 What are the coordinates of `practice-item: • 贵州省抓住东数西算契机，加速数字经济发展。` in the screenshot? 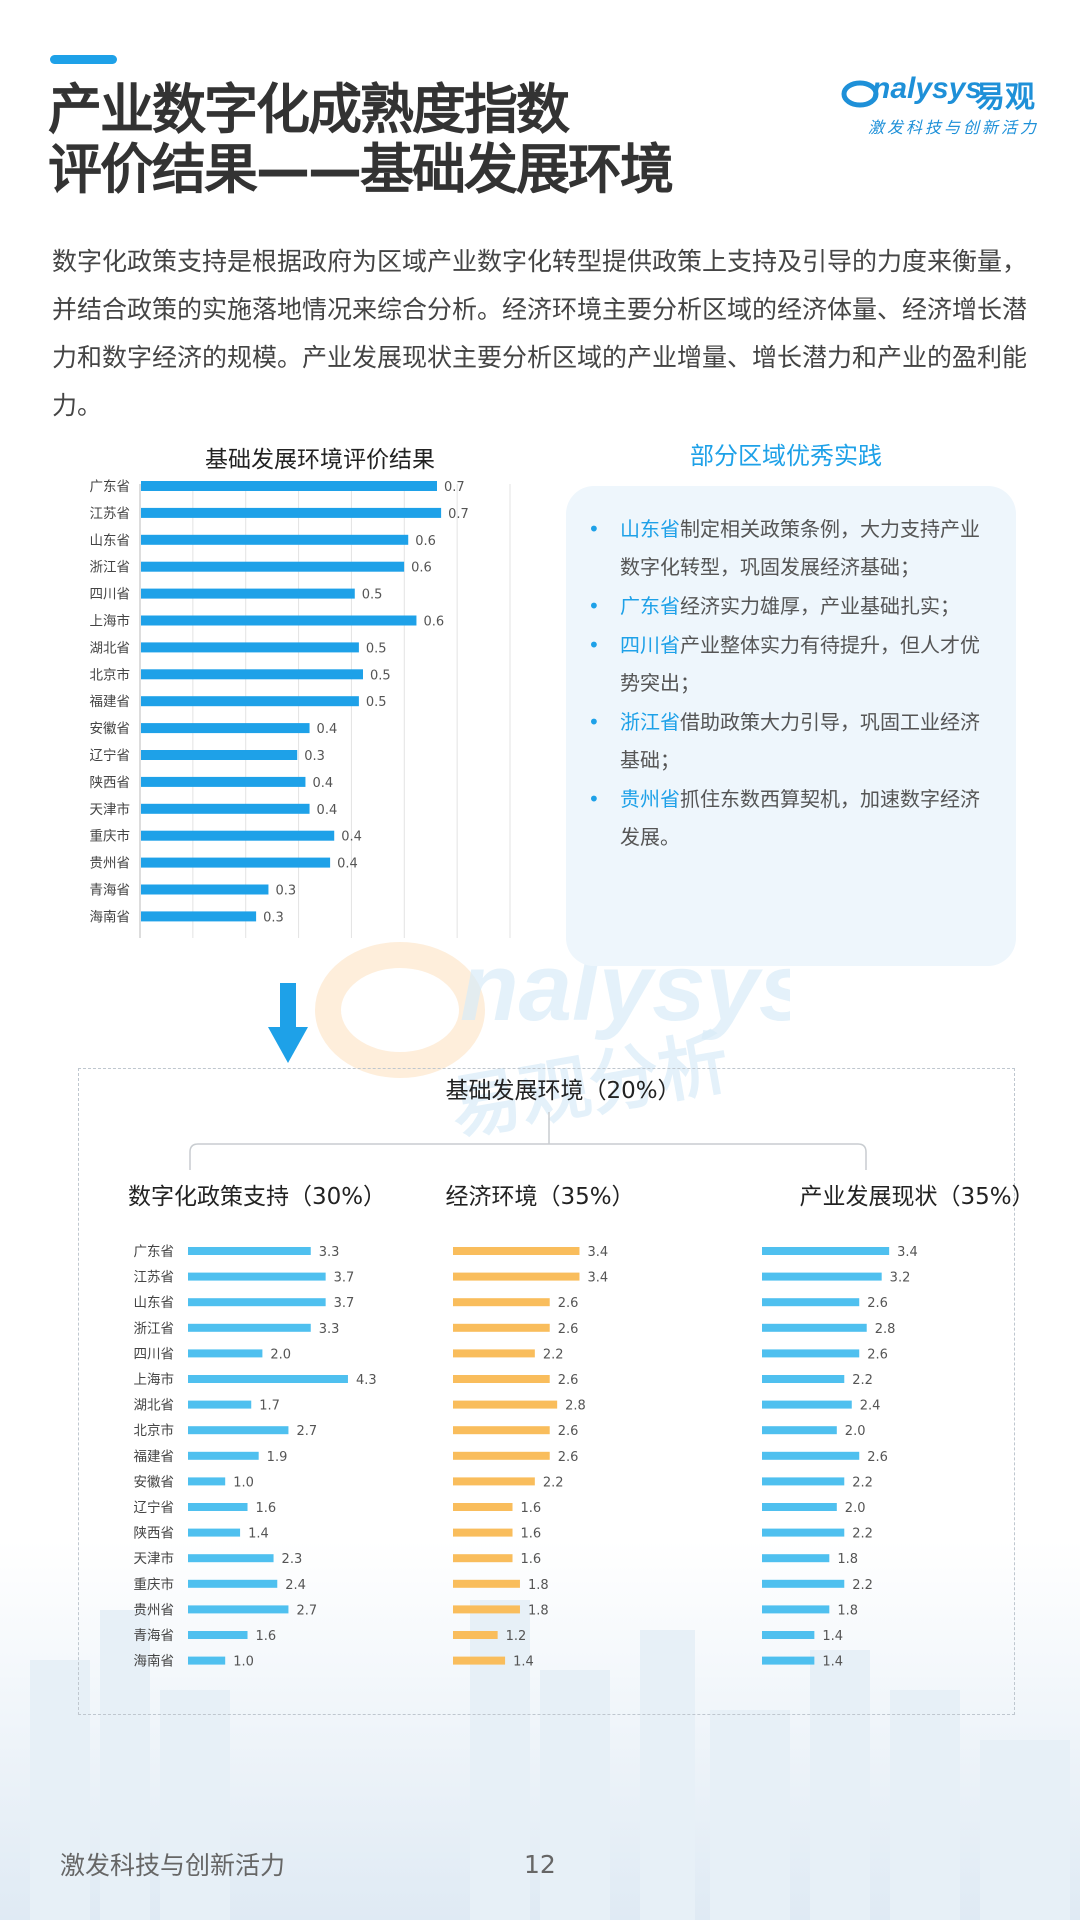 It's located at (793, 818).